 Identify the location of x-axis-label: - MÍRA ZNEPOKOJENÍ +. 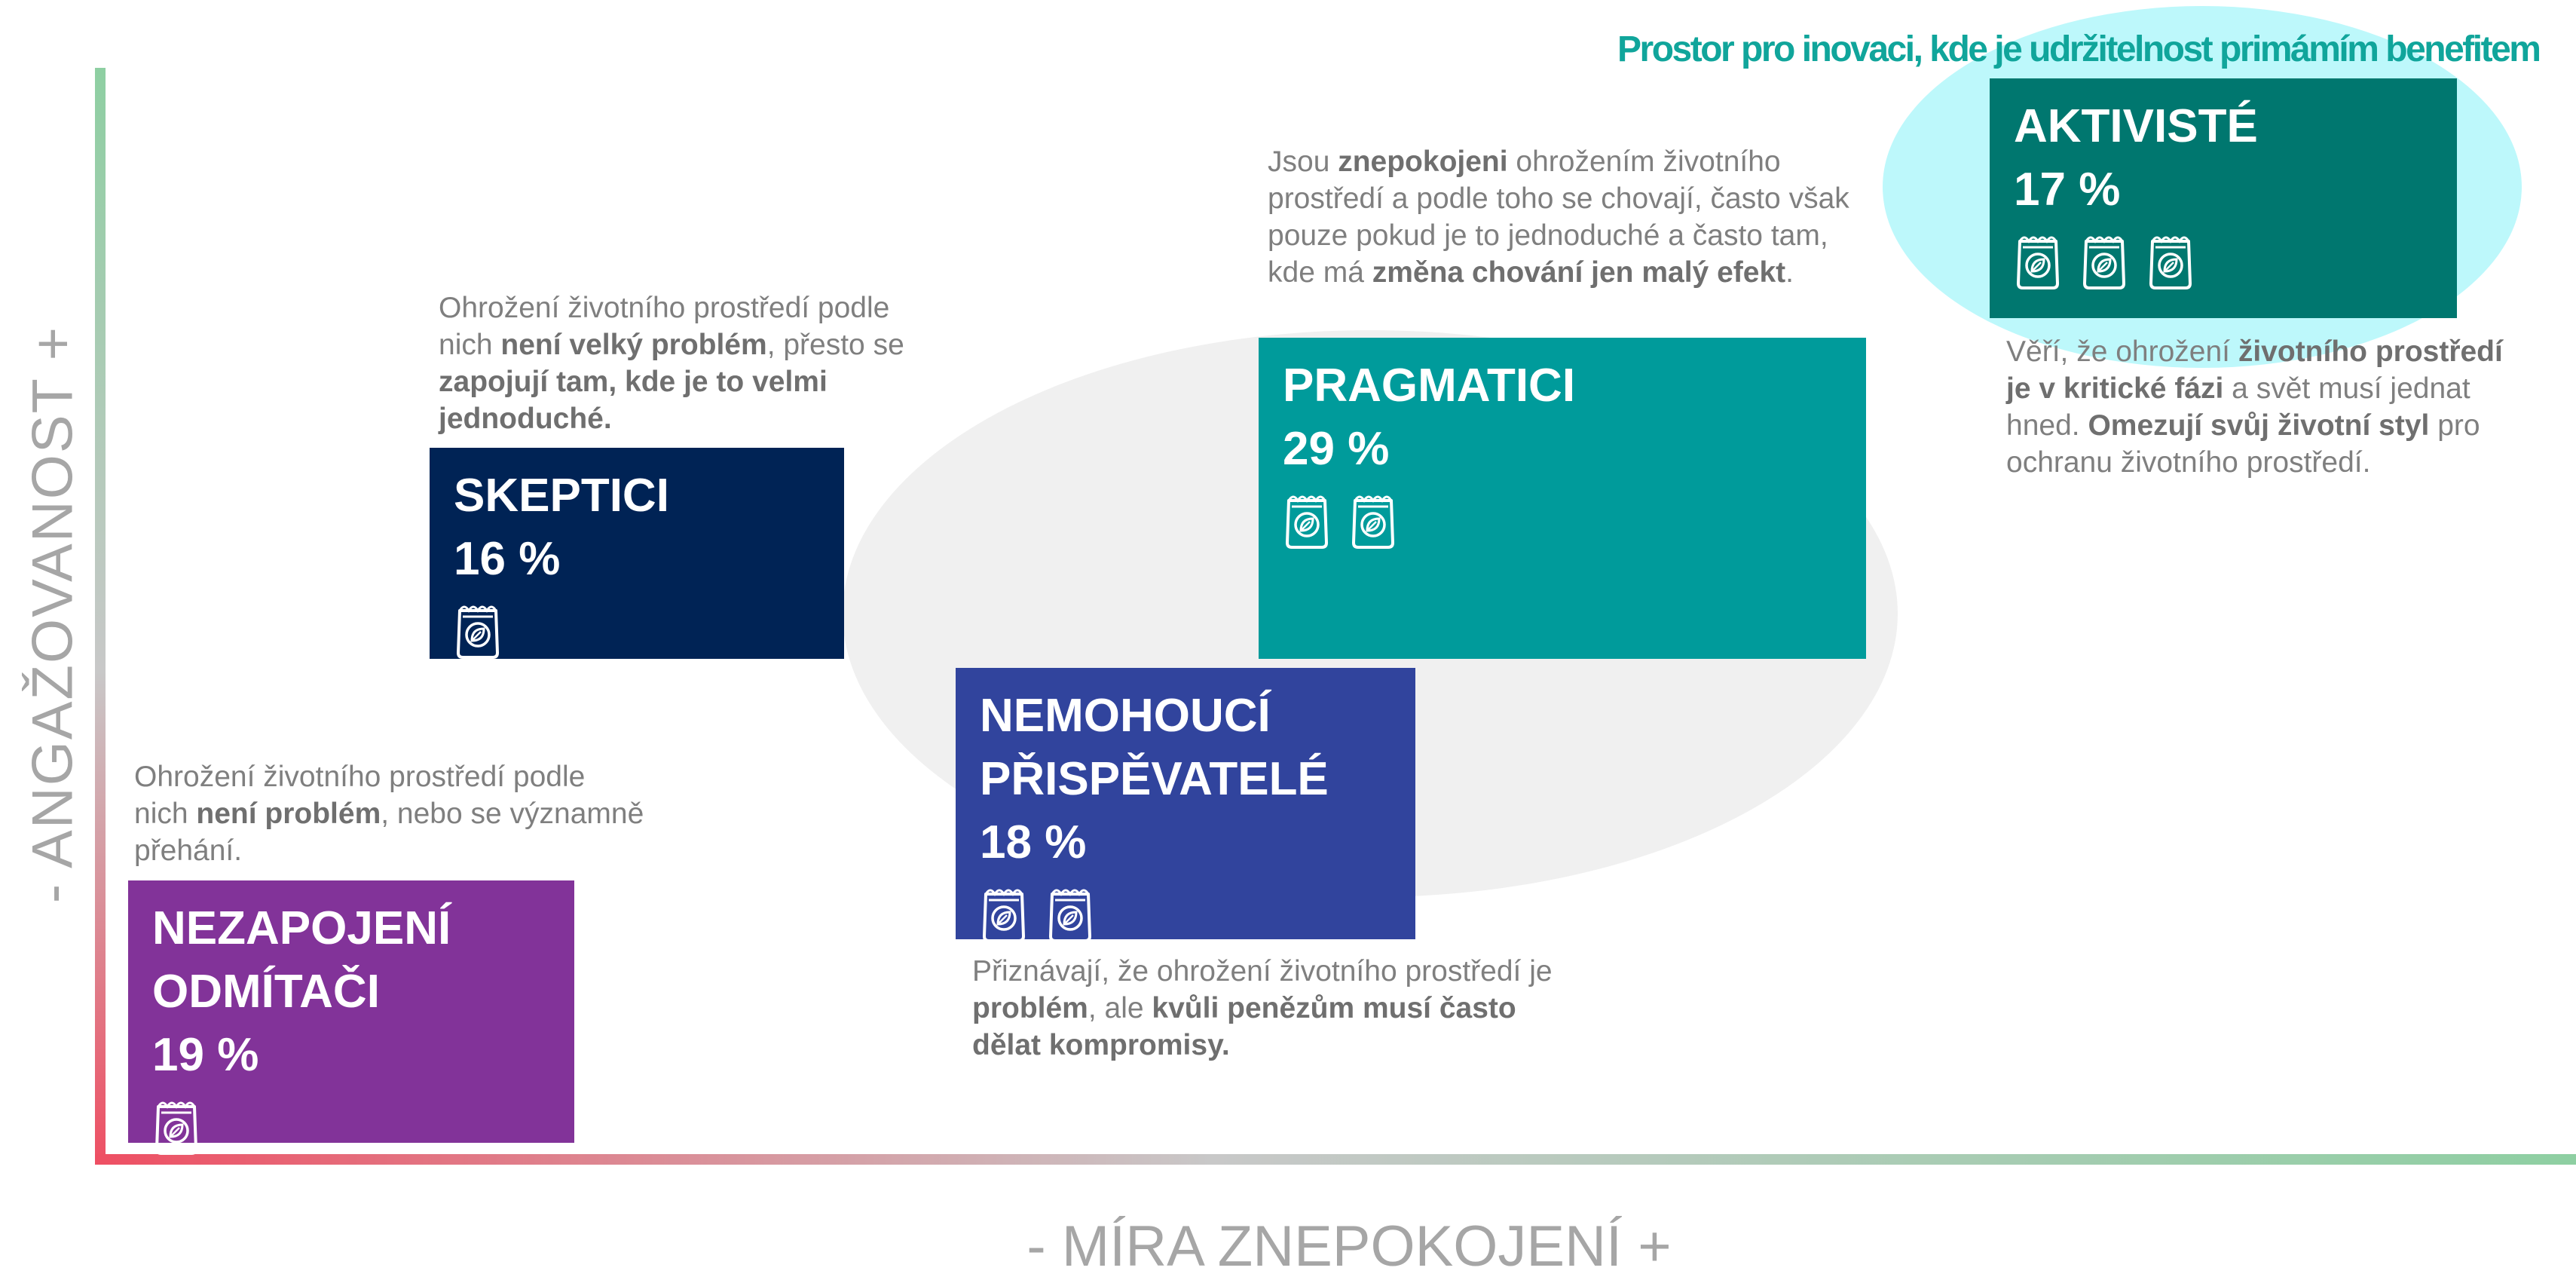
(1349, 1246).